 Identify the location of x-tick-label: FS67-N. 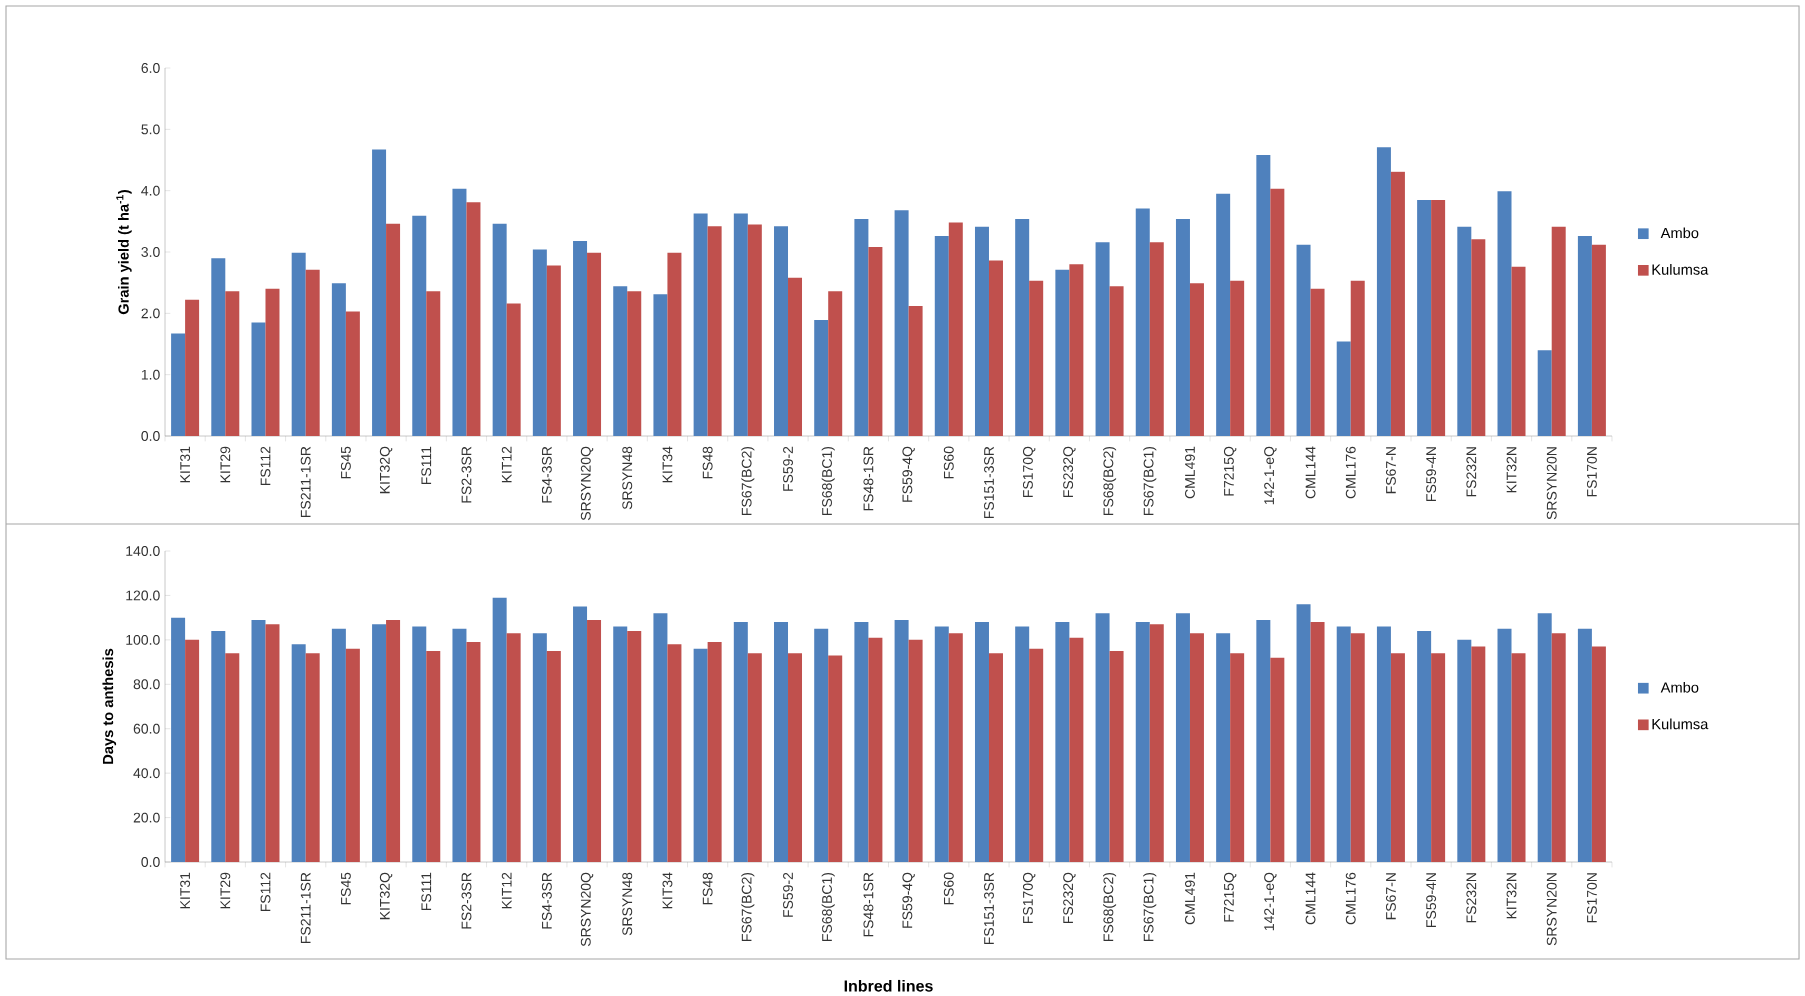
(1390, 896).